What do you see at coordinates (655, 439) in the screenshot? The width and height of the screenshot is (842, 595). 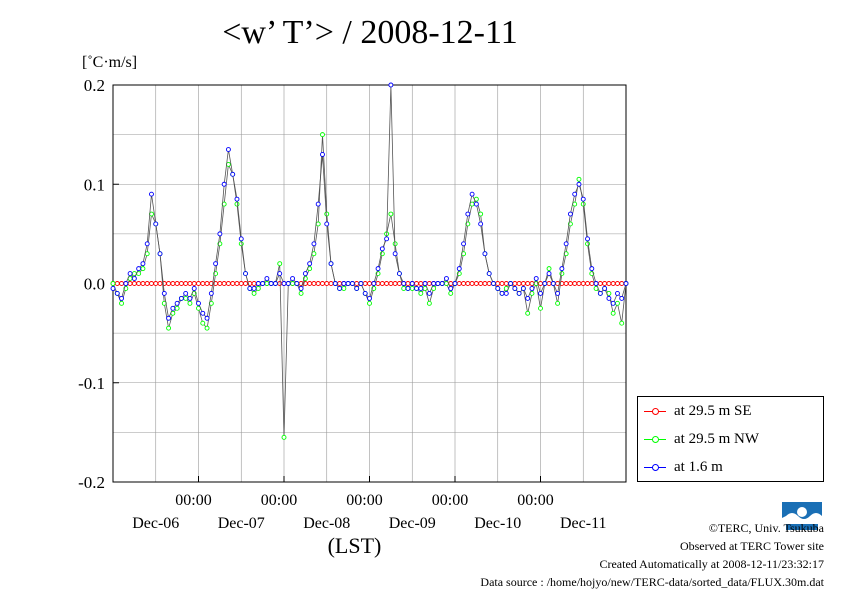 I see `legend-marker-nw` at bounding box center [655, 439].